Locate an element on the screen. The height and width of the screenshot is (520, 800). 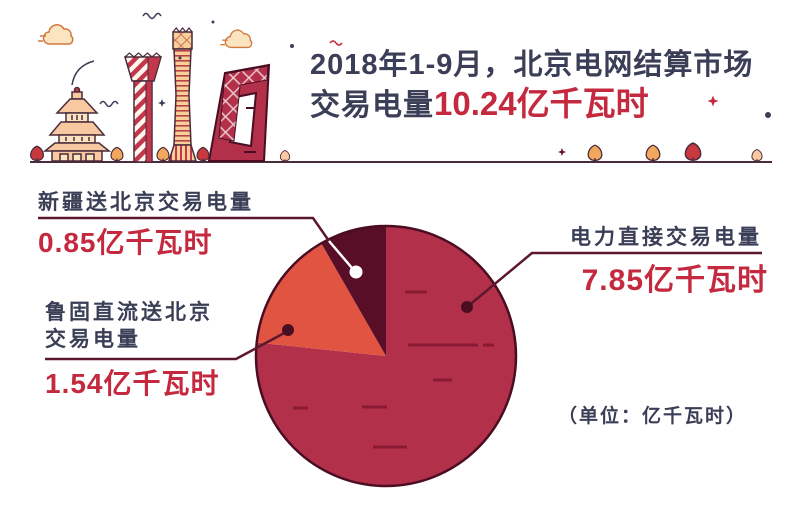
callout-xinjiang-value: 0.85亿千瓦时 is located at coordinates (125, 242).